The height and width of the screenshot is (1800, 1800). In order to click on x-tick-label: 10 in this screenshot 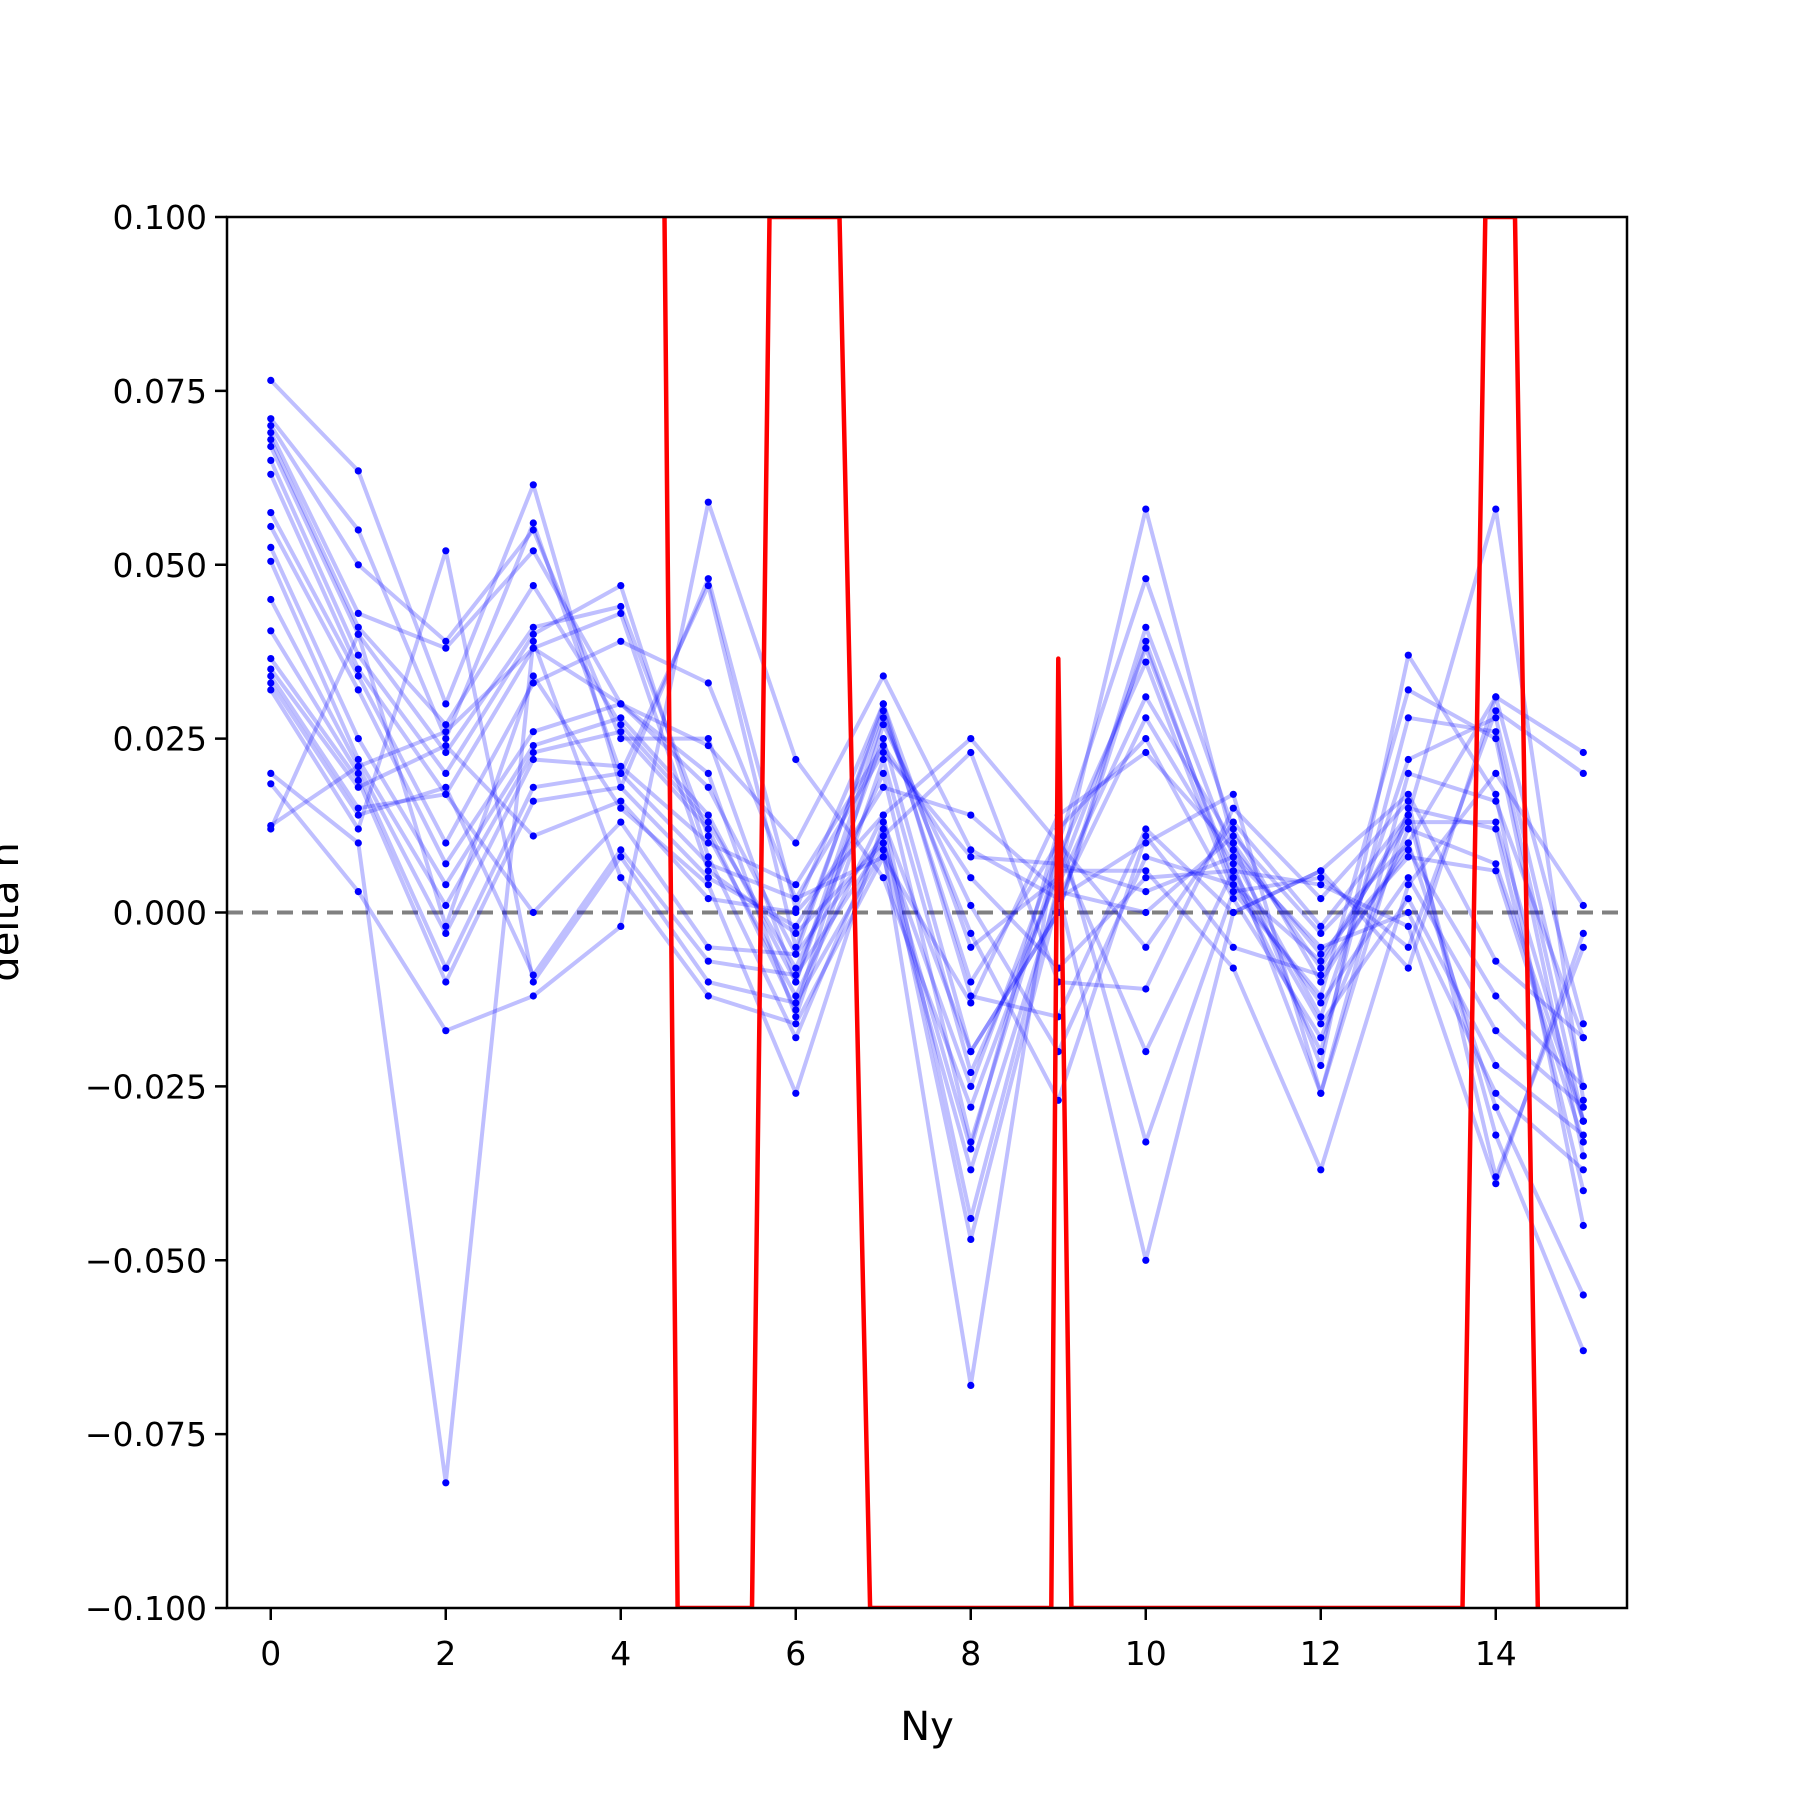, I will do `click(1146, 1653)`.